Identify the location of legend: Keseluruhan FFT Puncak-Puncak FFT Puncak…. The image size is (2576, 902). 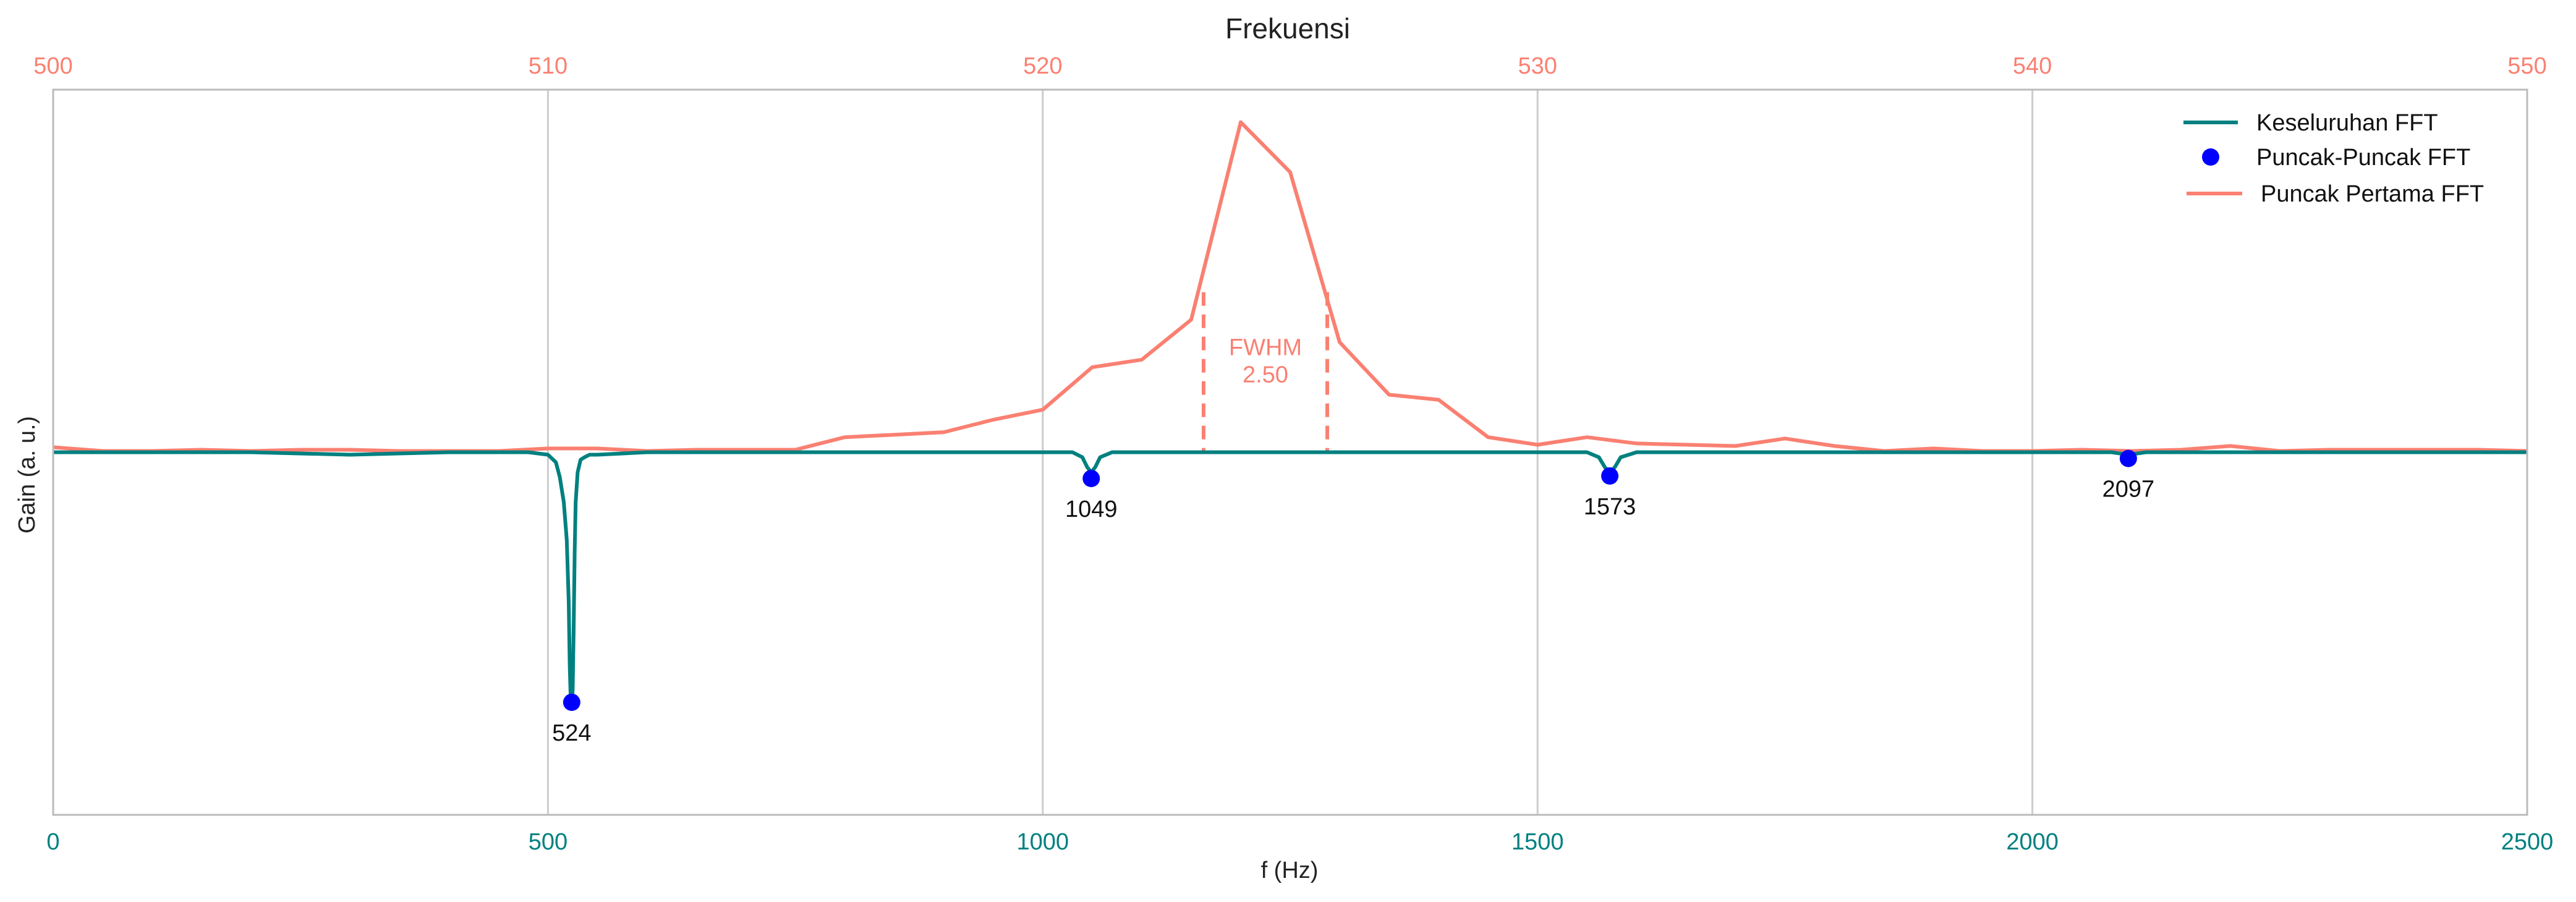
(2333, 158).